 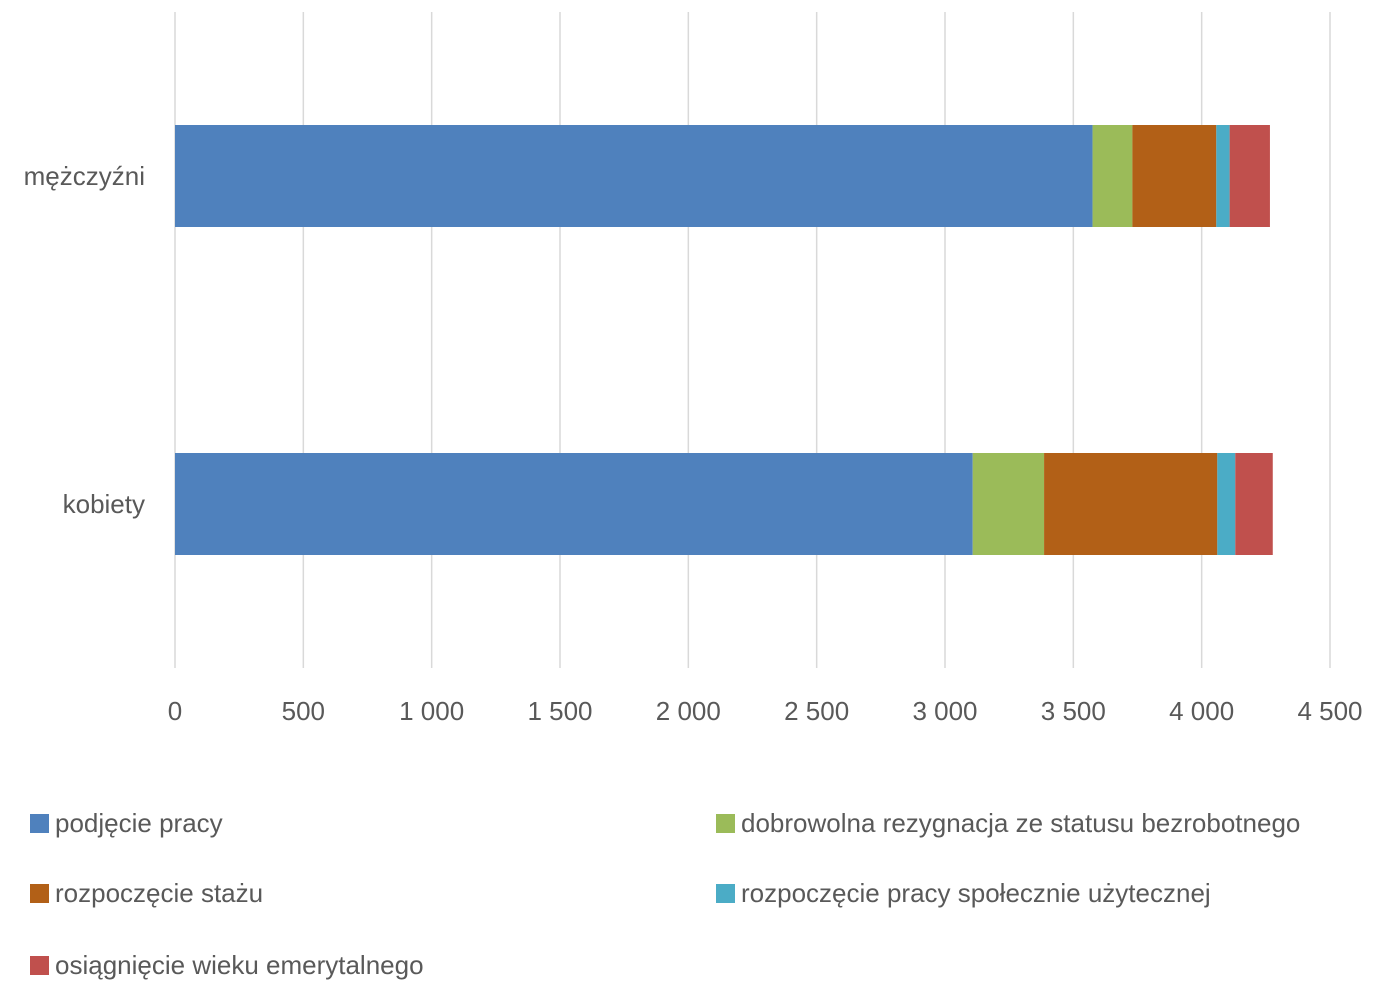 I want to click on x-tick-label: 0, so click(x=175, y=711).